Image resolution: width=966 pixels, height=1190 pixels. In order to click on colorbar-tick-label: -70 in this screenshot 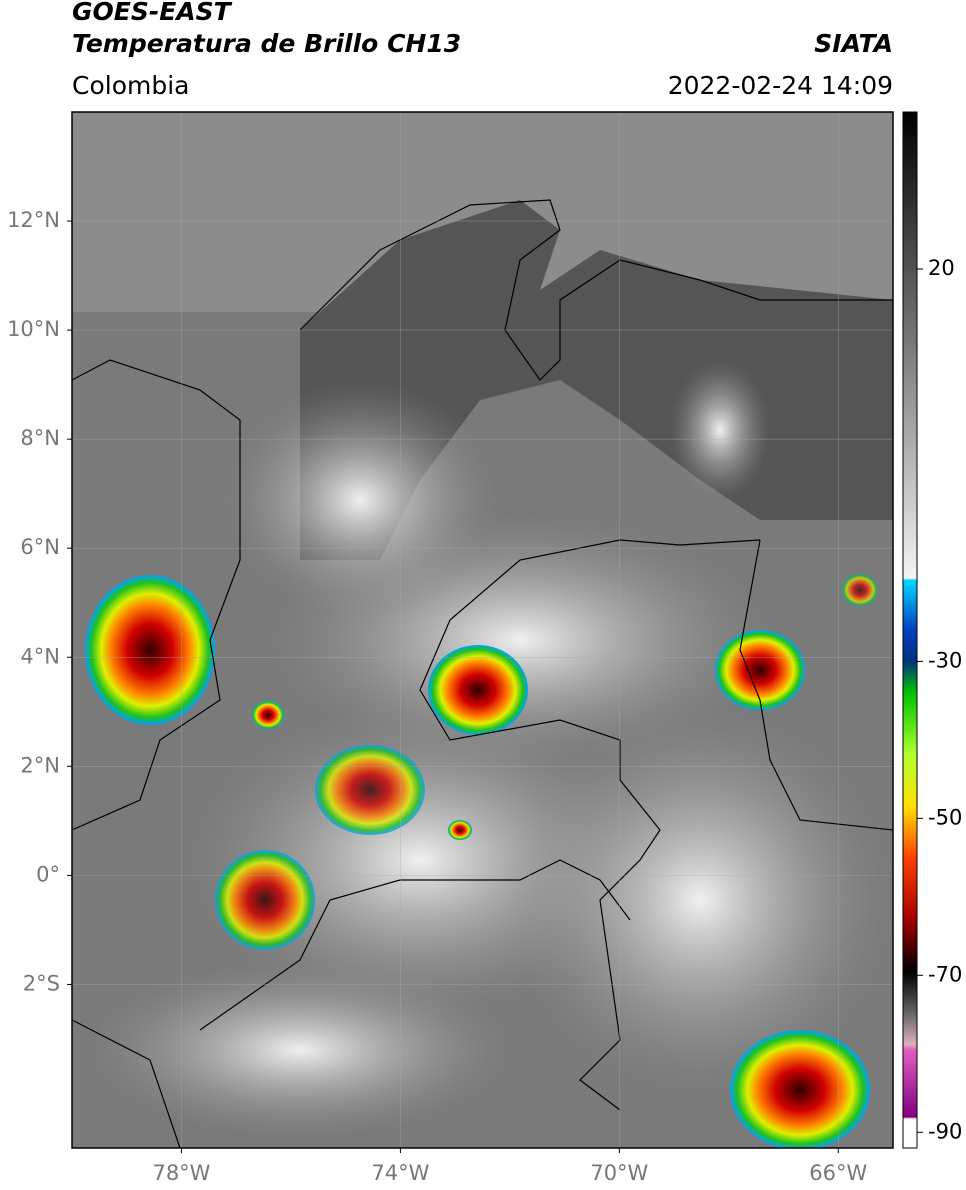, I will do `click(945, 974)`.